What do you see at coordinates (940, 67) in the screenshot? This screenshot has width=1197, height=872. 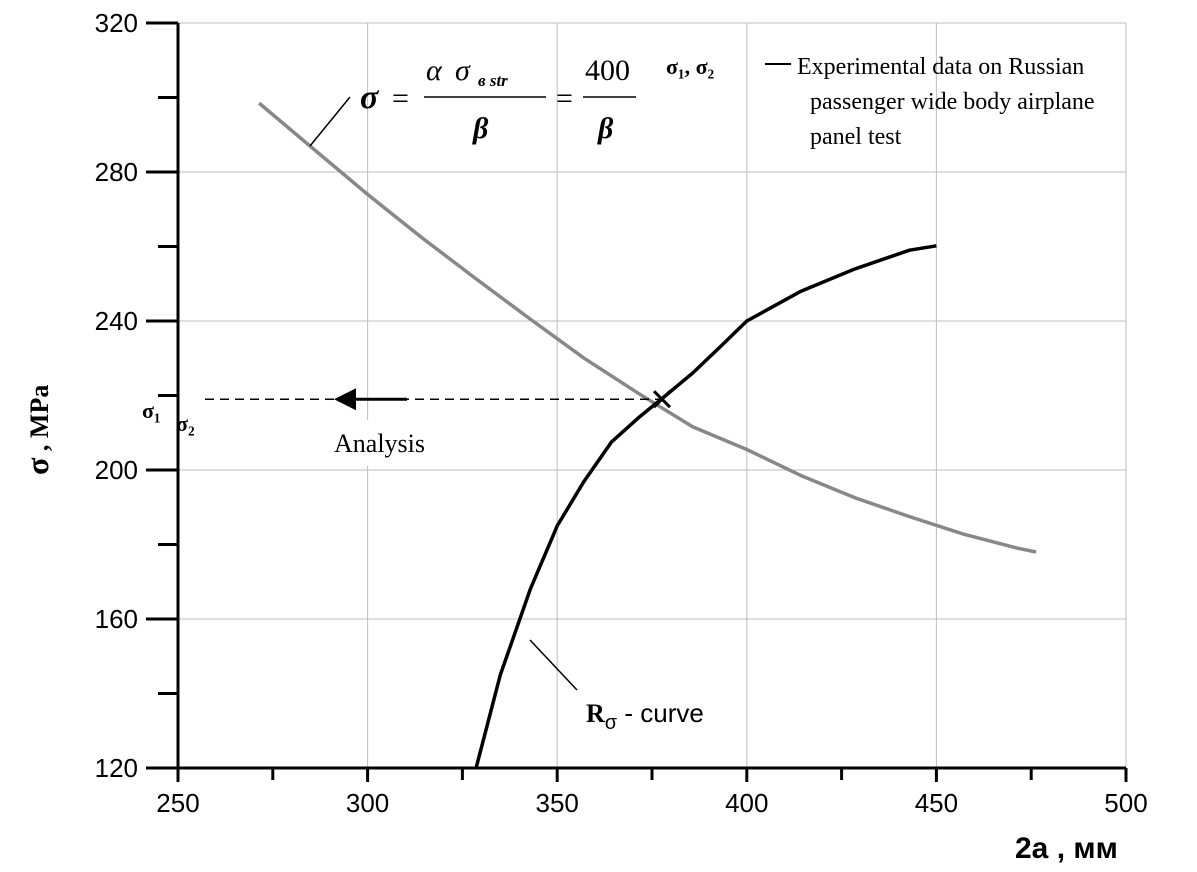 I see `legend-line-1: Experimental data on Russian` at bounding box center [940, 67].